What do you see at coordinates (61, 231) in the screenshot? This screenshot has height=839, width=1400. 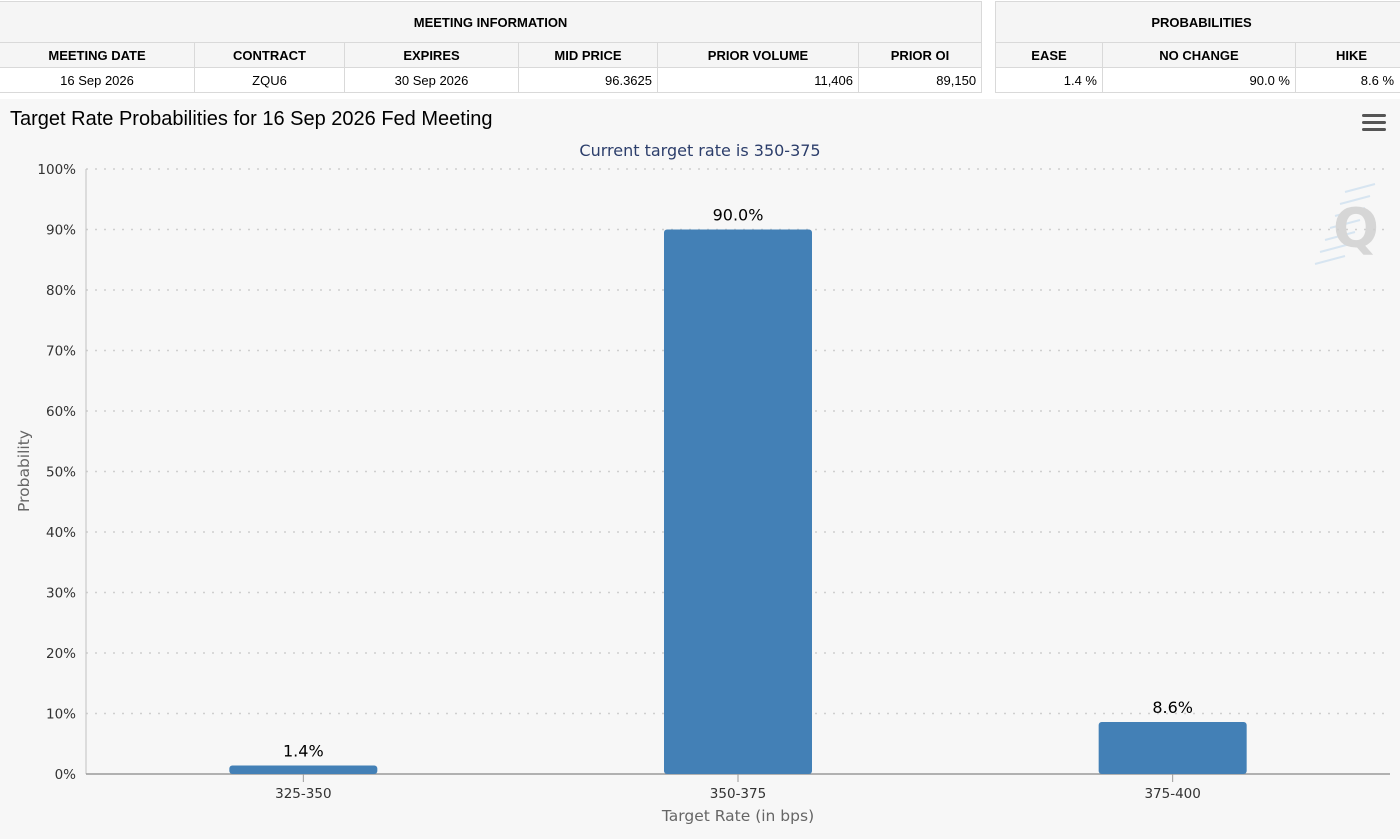 I see `y-tick-label: 90%` at bounding box center [61, 231].